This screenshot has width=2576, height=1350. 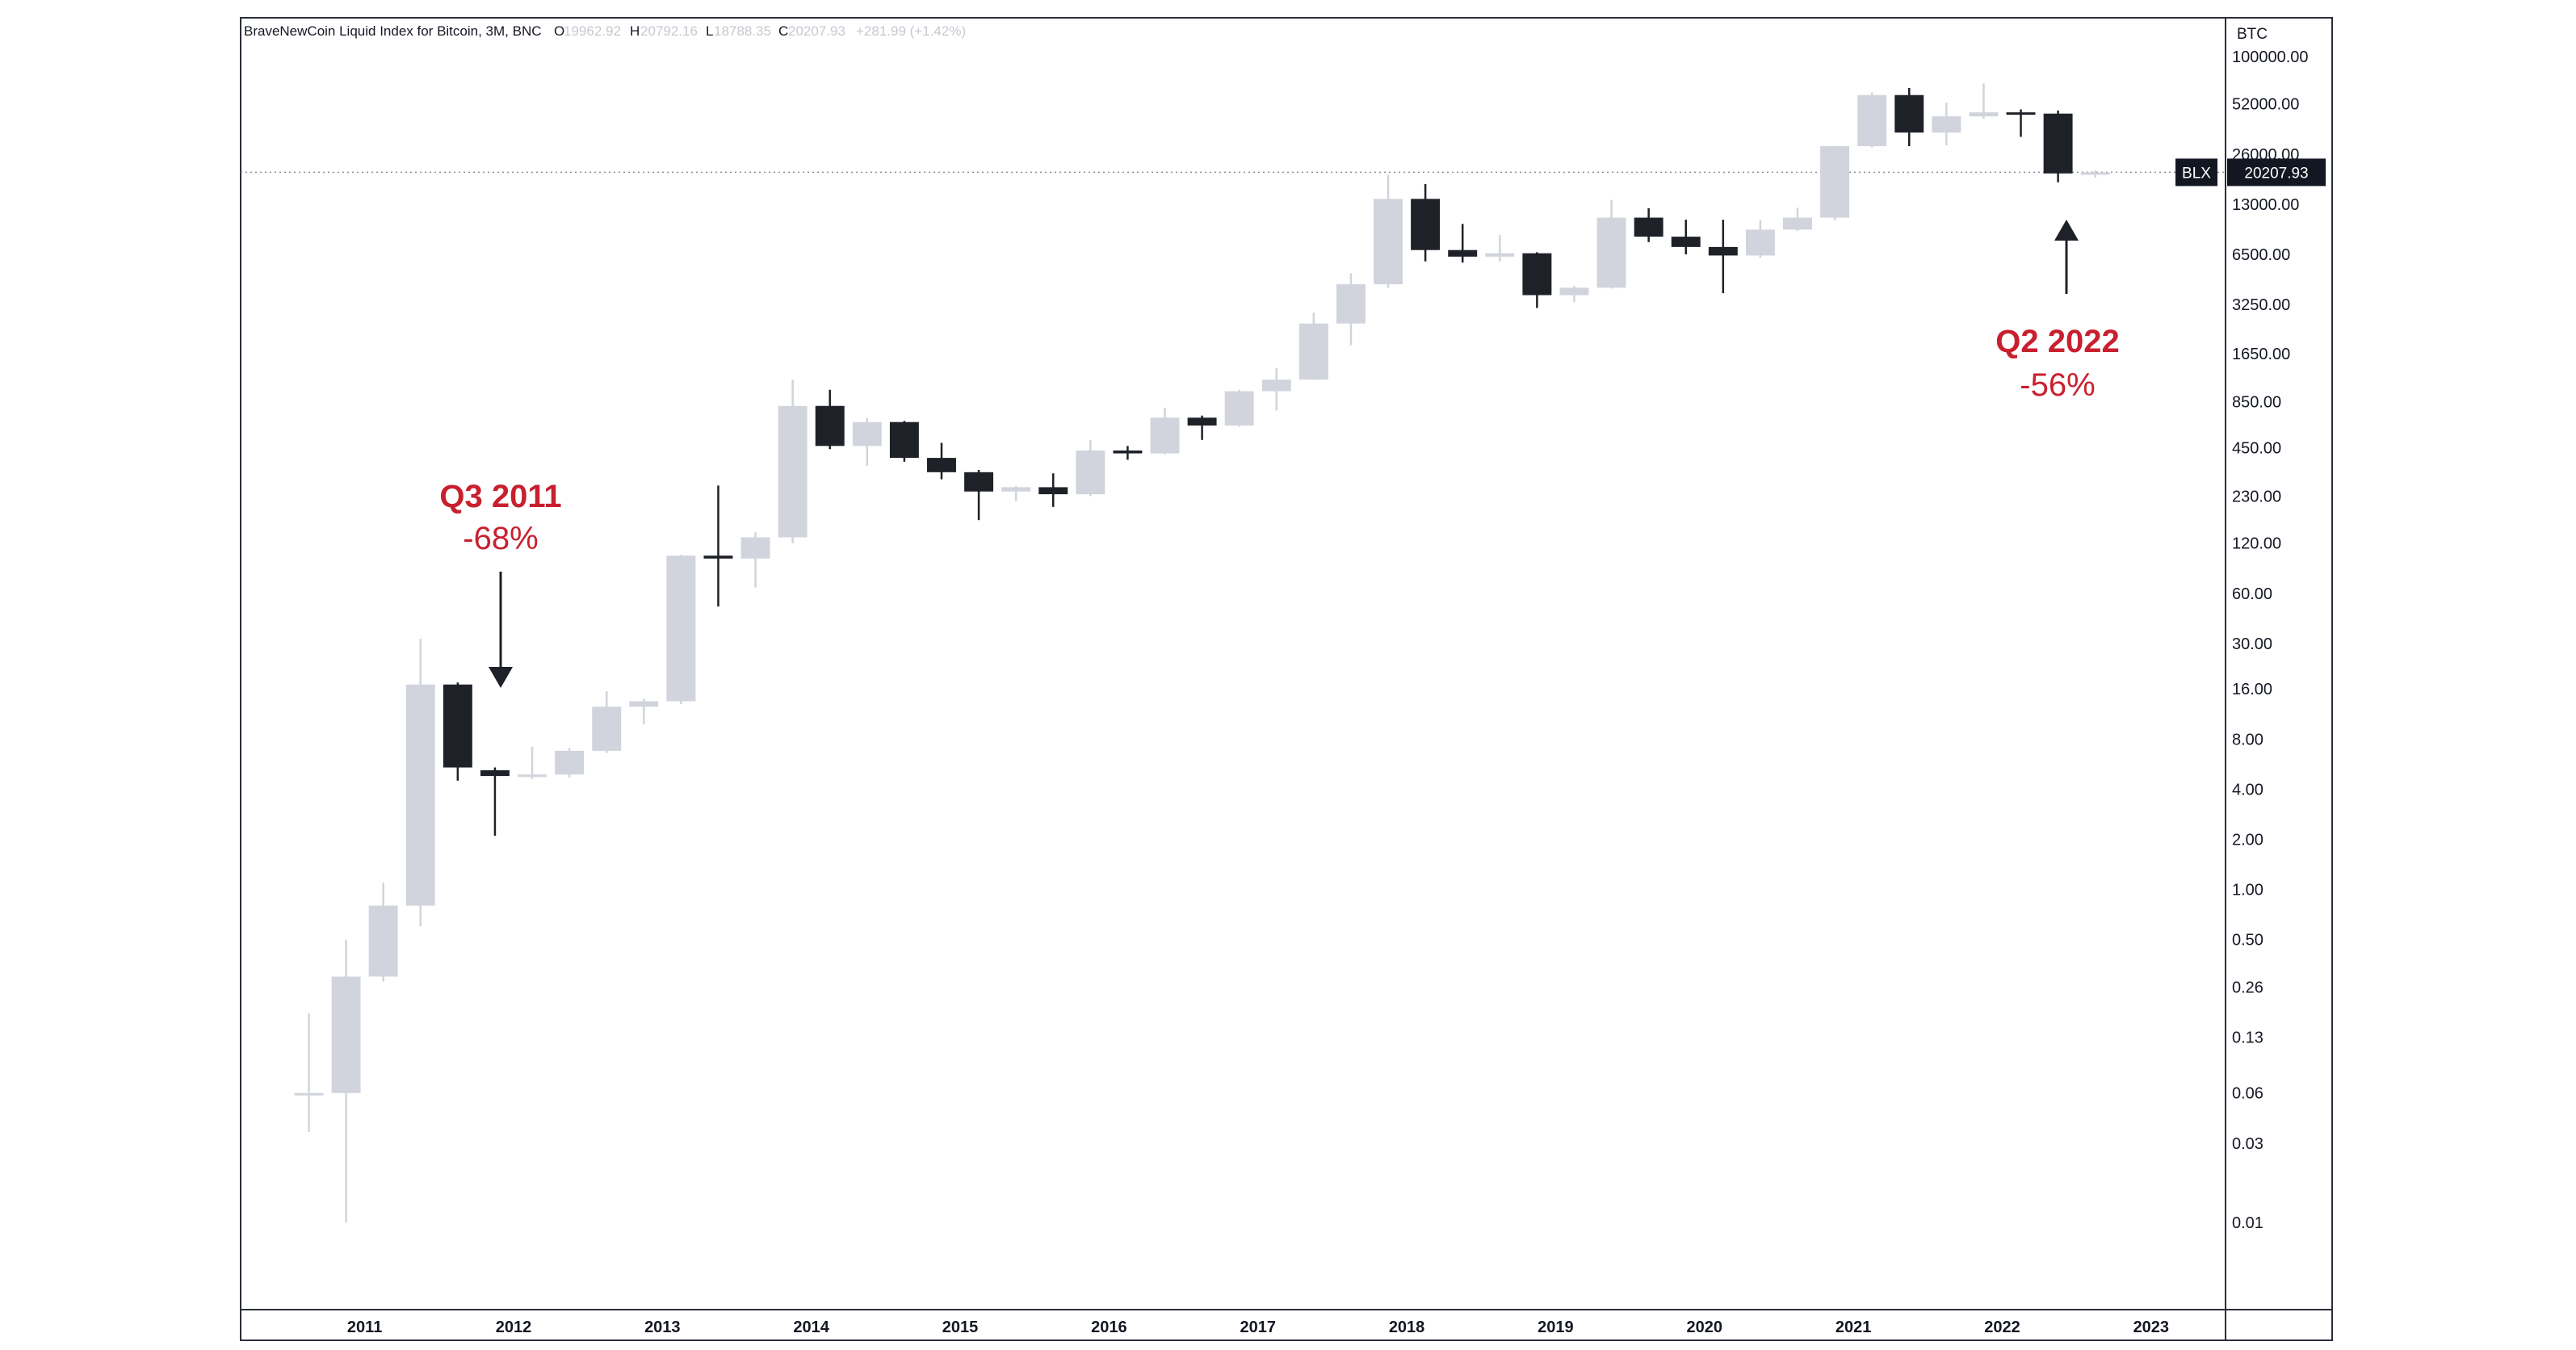 What do you see at coordinates (742, 31) in the screenshot?
I see `low-value: 18788.35` at bounding box center [742, 31].